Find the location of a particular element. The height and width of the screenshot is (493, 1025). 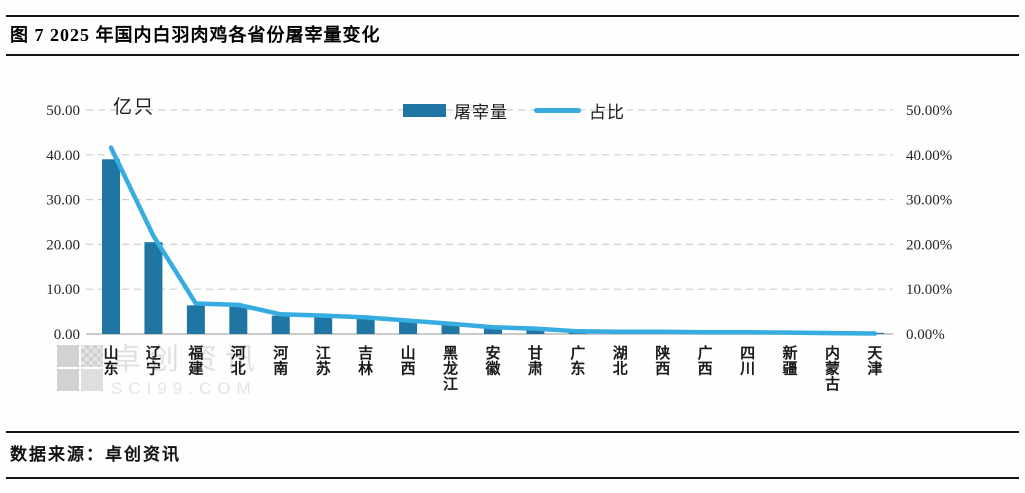

x-axis-label: 湖北 is located at coordinates (620, 361).